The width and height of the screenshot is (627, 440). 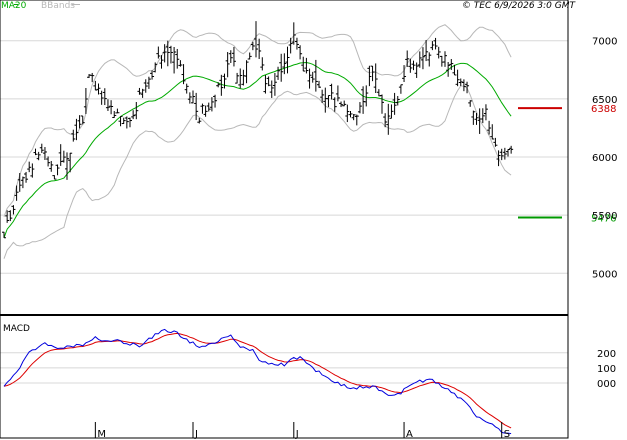 I want to click on price-tick-label: 6500, so click(x=604, y=100).